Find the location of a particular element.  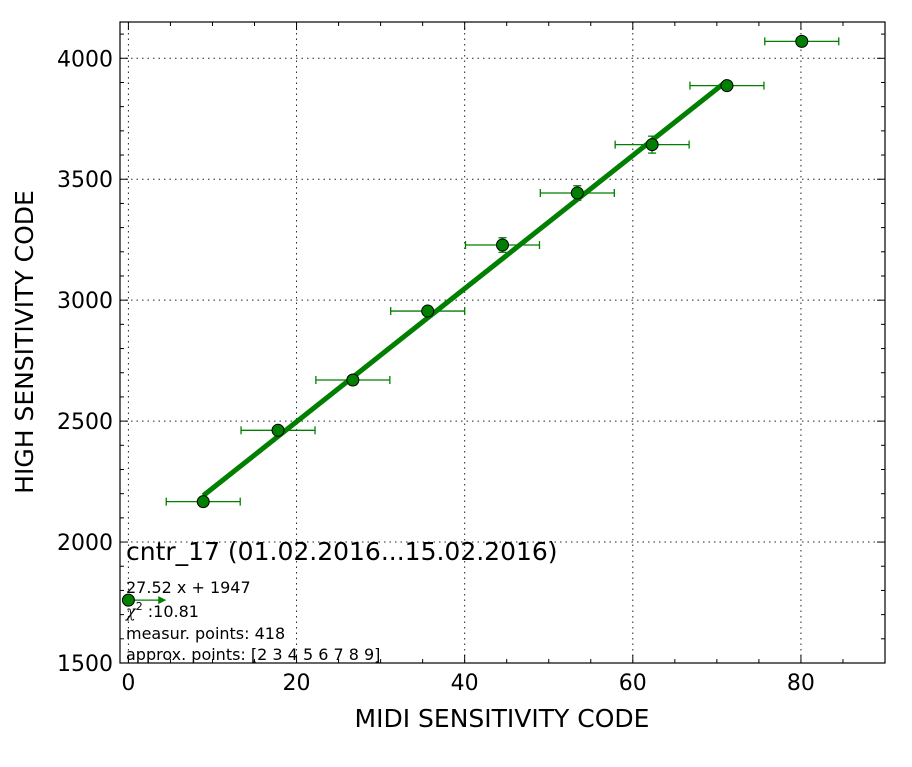

y-tick-label: 3000 is located at coordinates (85, 301).